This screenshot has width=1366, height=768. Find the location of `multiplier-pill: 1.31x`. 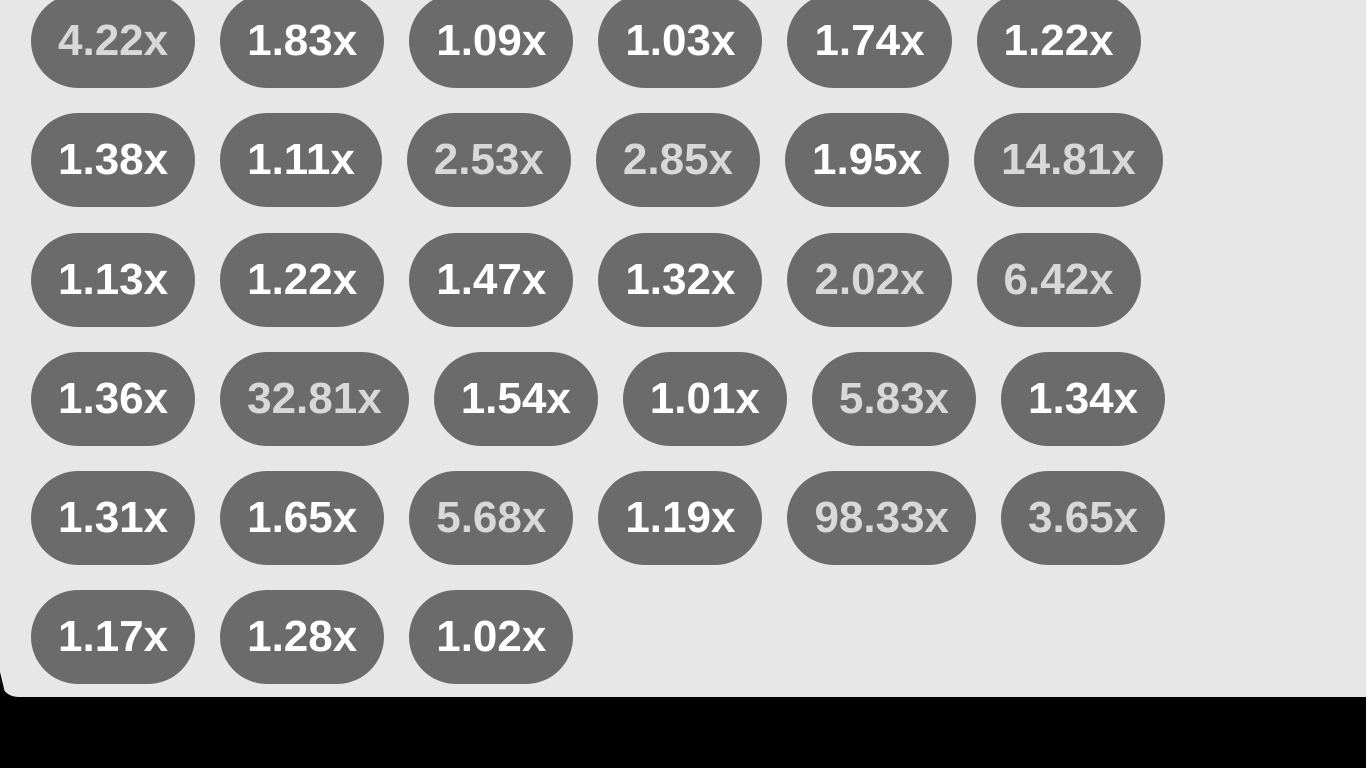

multiplier-pill: 1.31x is located at coordinates (113, 518).